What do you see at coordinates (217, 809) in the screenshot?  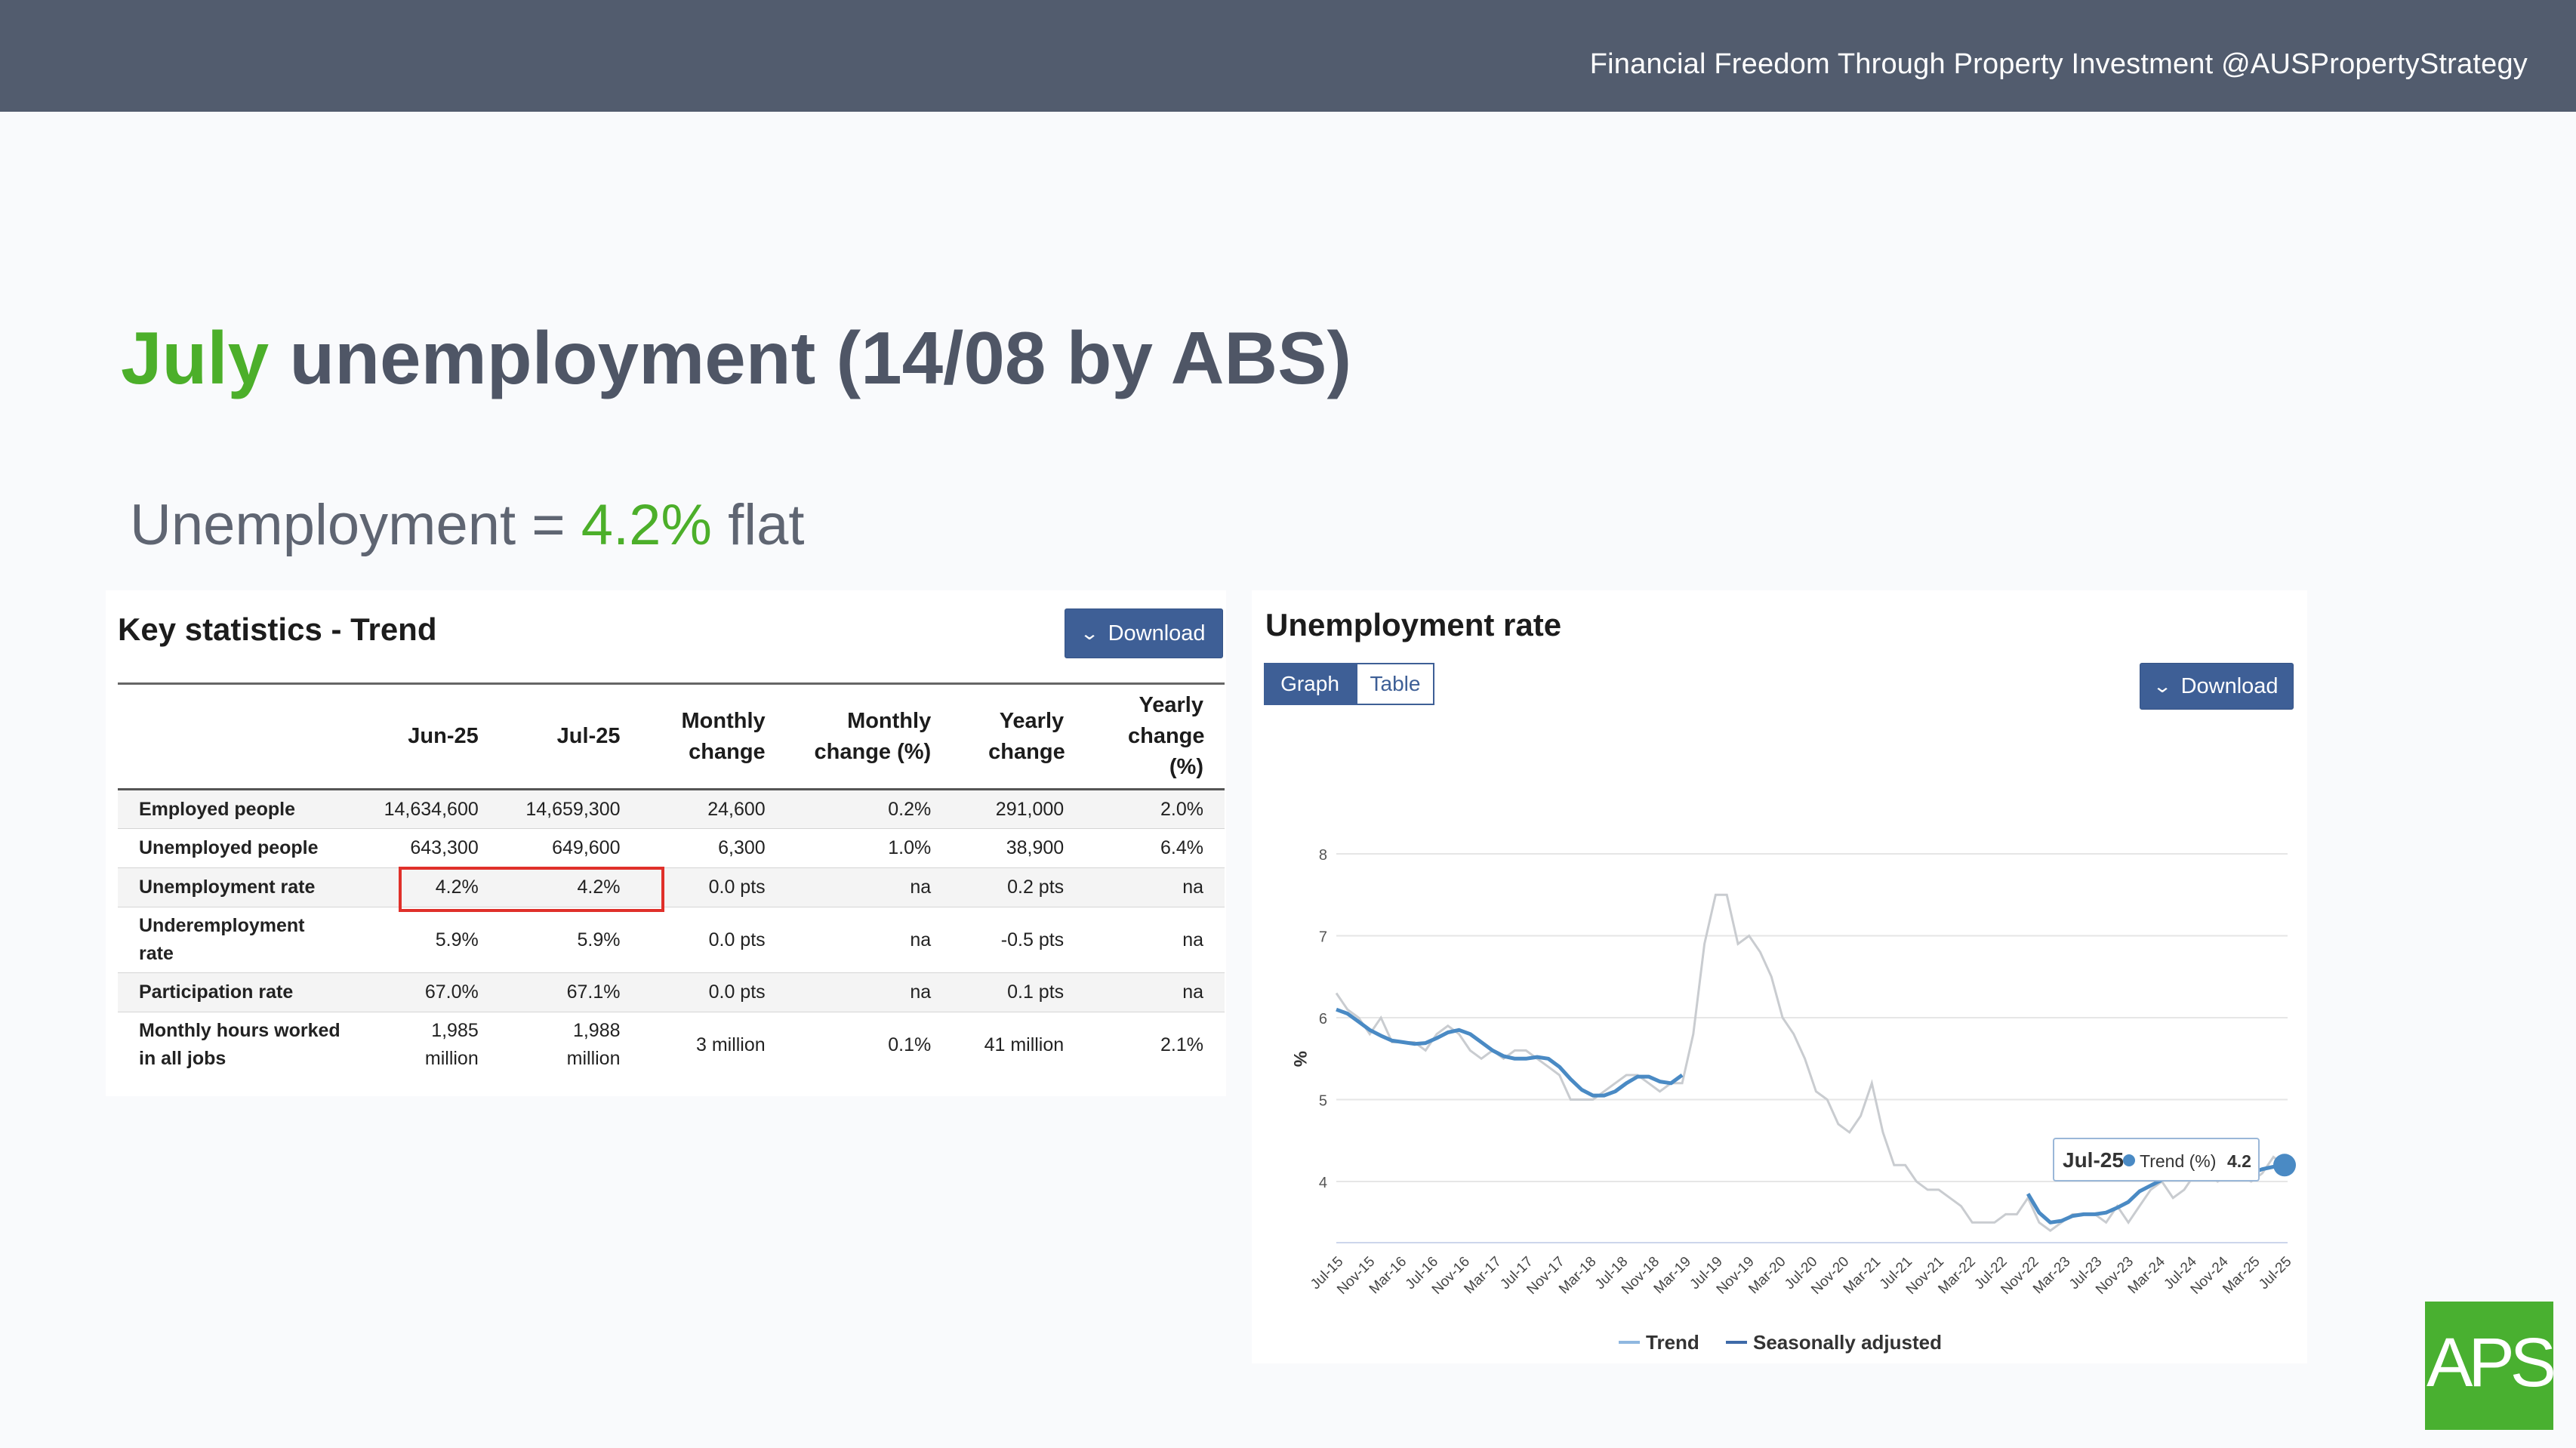 I see `row-label: Employed people` at bounding box center [217, 809].